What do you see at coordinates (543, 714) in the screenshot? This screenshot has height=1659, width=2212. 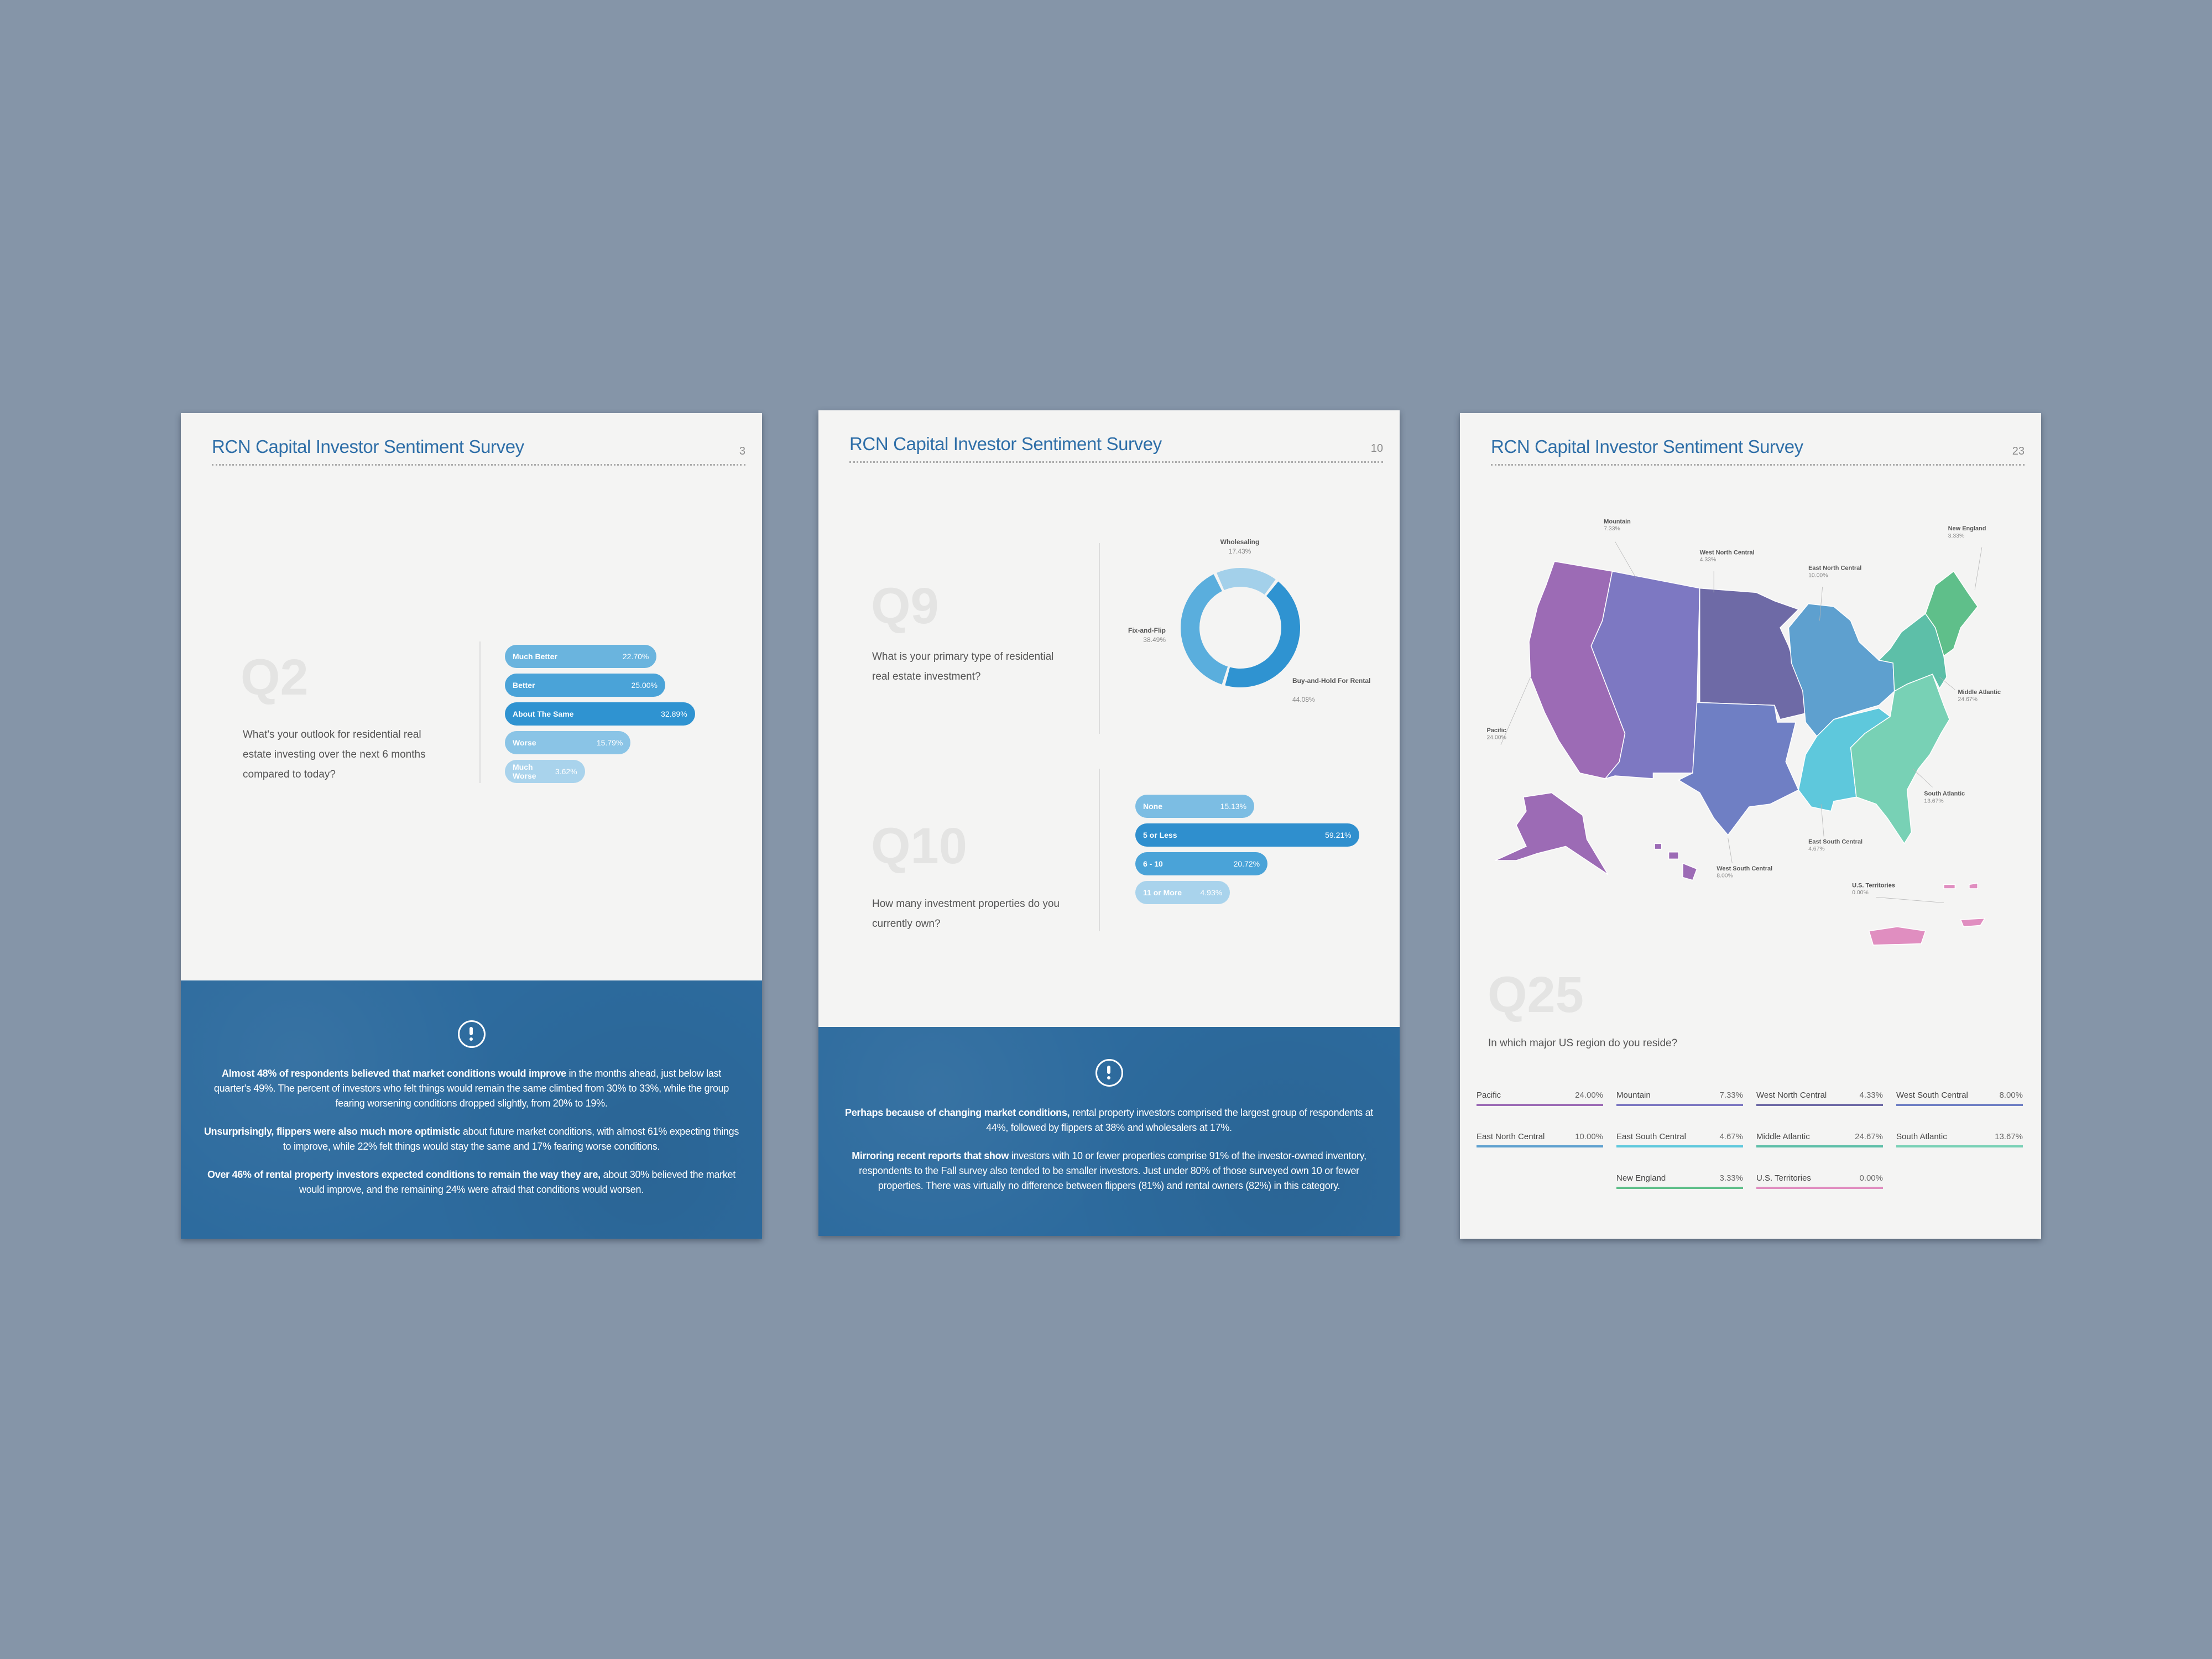 I see `bar-label: About The Same` at bounding box center [543, 714].